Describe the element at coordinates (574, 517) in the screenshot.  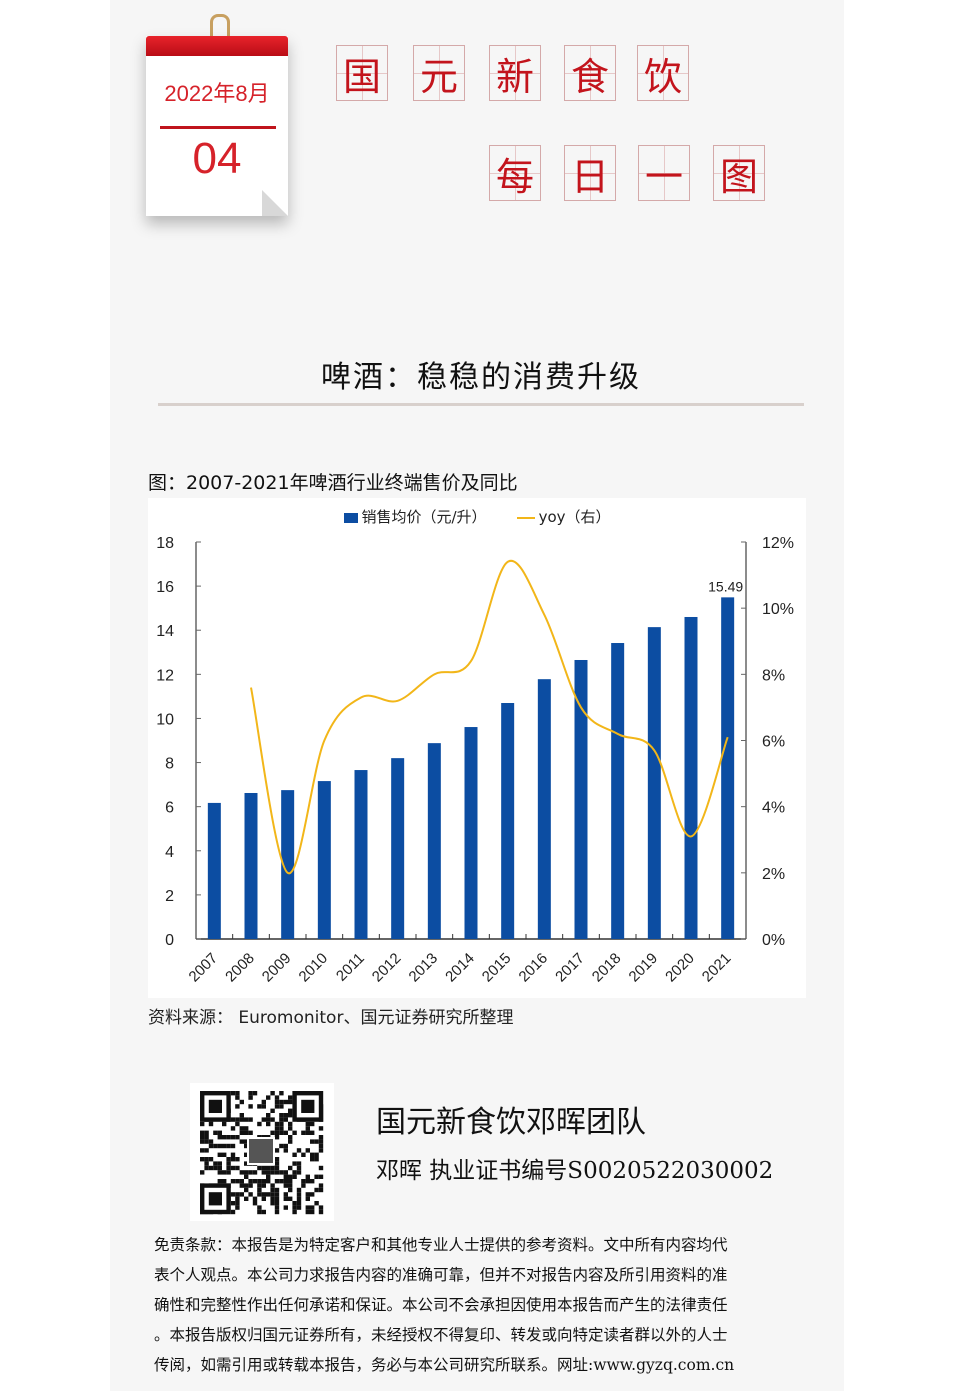
I see `legend-line-label: yoy（右）` at that location.